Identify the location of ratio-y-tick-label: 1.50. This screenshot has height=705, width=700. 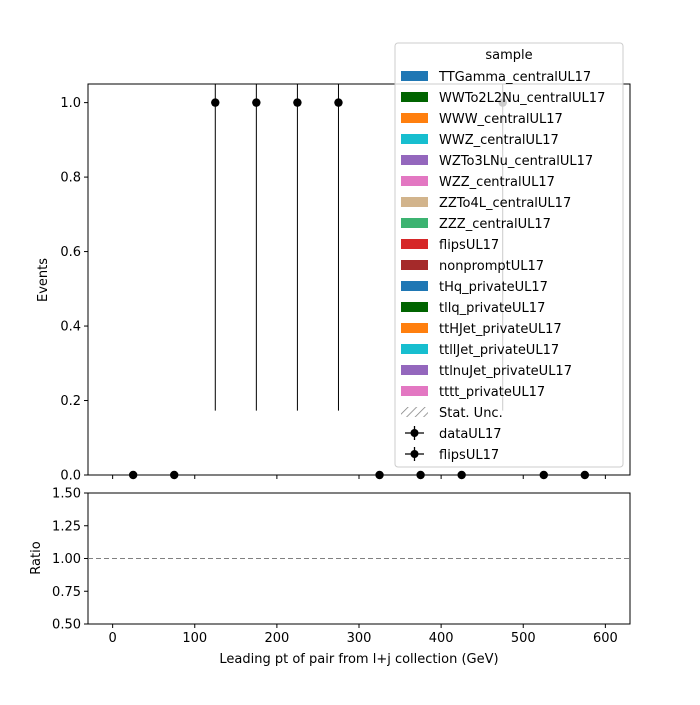
(66, 494).